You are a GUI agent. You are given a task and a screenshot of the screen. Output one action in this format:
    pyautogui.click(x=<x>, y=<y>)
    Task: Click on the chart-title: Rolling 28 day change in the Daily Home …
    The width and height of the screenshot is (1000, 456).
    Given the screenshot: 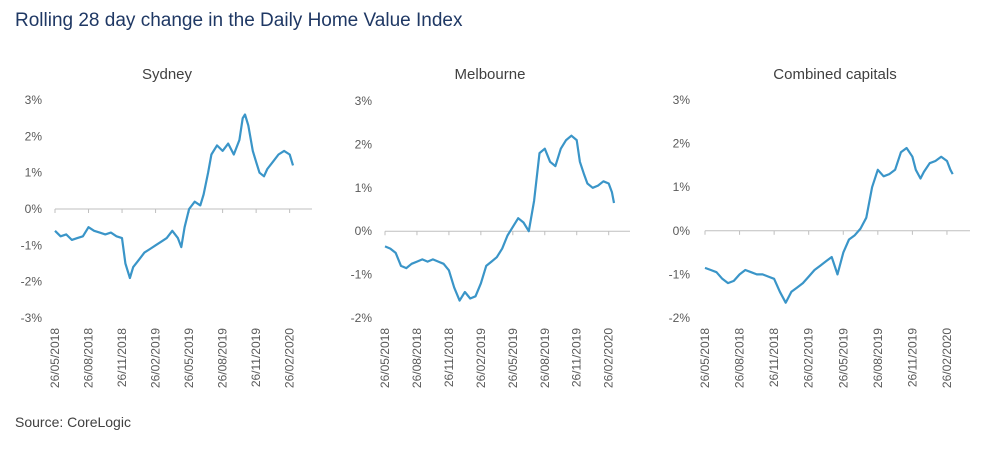 What is the action you would take?
    pyautogui.click(x=239, y=20)
    